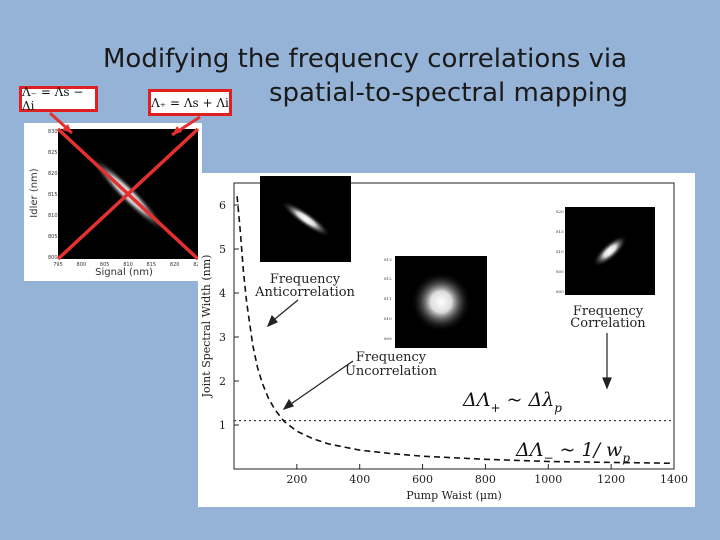 The image size is (720, 540). I want to click on formula-minus-box: Λ₋ = Λs − Λi, so click(58, 99).